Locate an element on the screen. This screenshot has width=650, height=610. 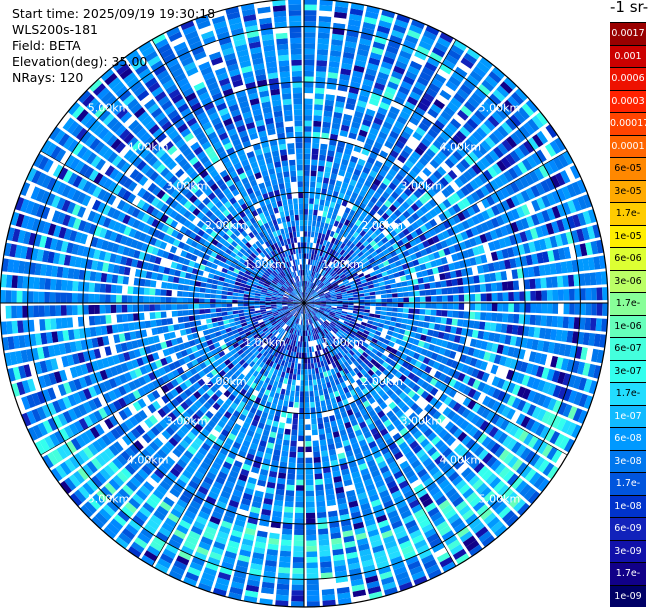
colorbar-level: 3e-07 is located at coordinates (628, 370).